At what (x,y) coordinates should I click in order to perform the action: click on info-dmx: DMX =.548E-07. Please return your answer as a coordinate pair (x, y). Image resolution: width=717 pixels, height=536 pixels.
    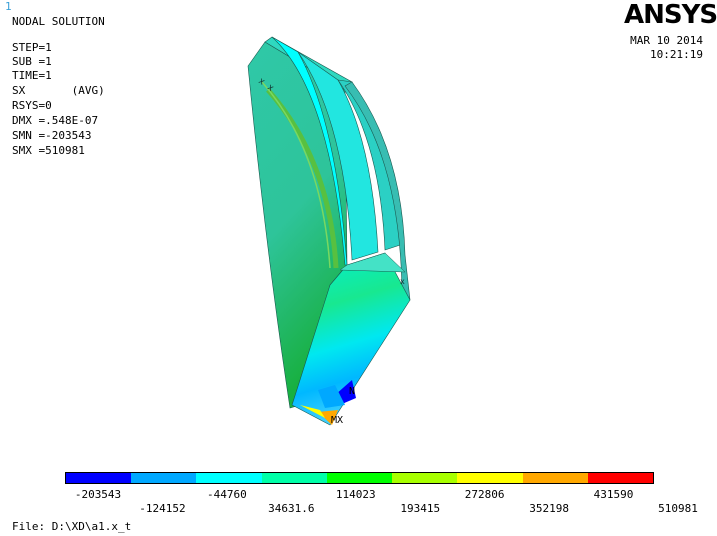
    Looking at the image, I should click on (55, 120).